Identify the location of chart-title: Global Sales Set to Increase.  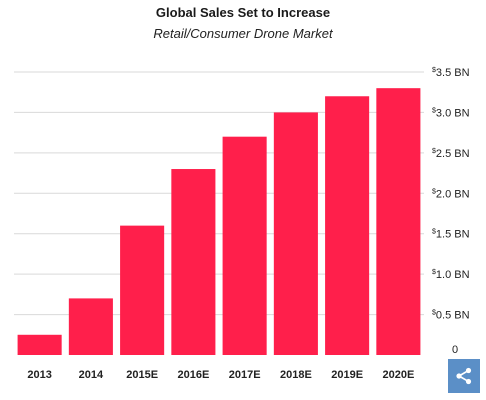
(243, 12).